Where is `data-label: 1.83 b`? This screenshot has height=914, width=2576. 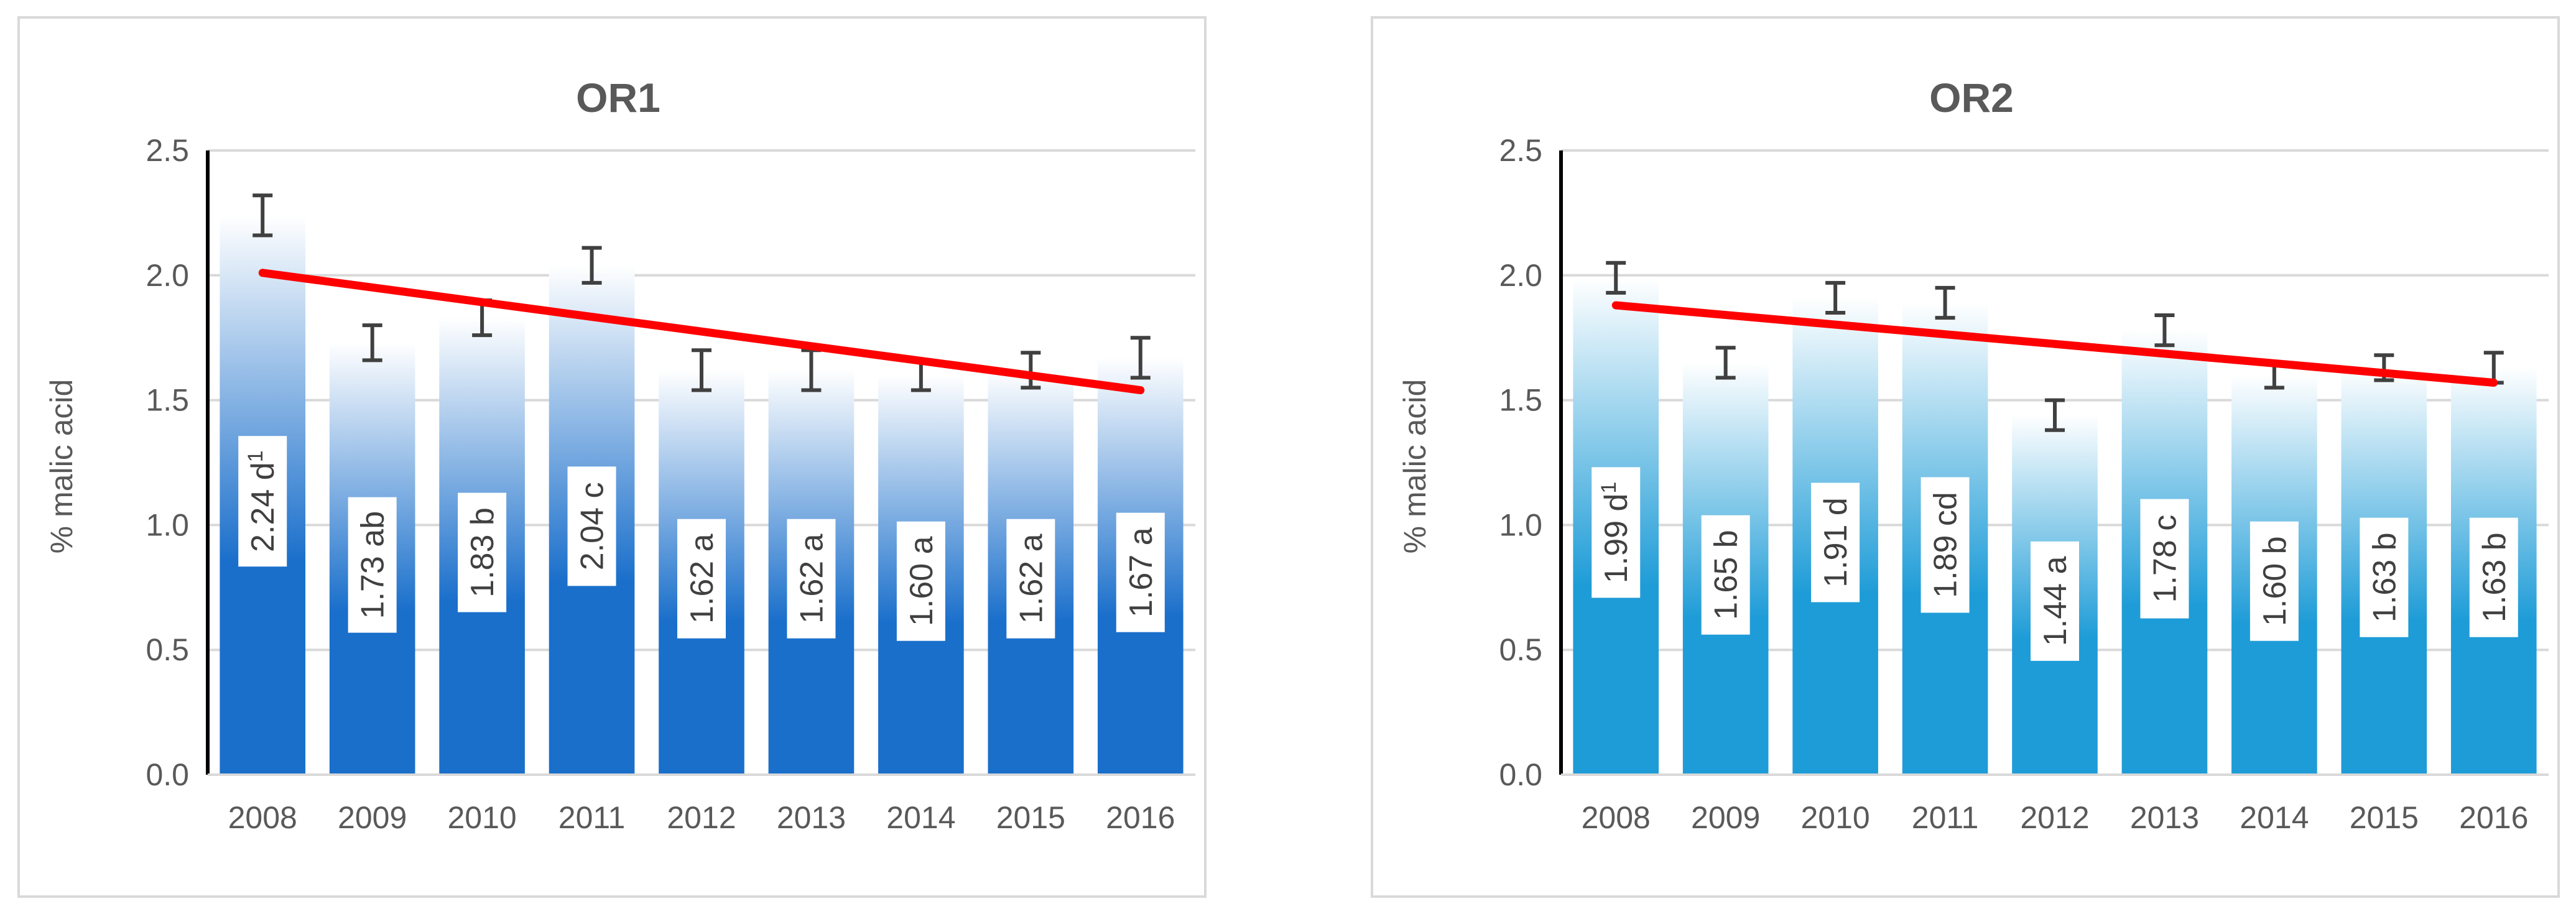
data-label: 1.83 b is located at coordinates (483, 552).